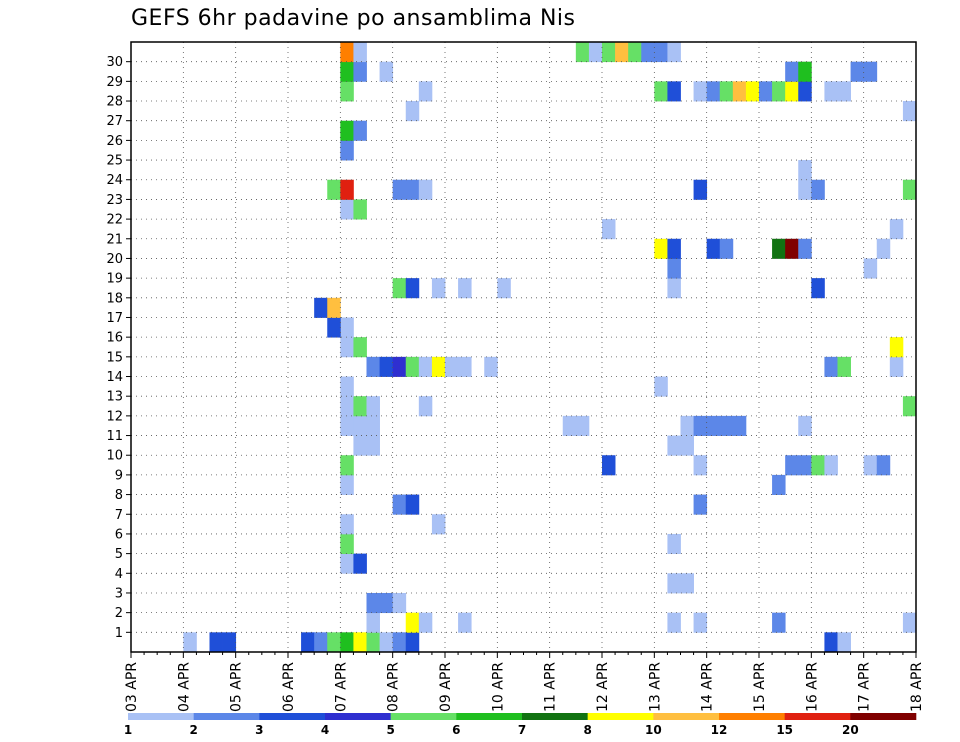  Describe the element at coordinates (119, 554) in the screenshot. I see `y-tick-label: 5` at that location.